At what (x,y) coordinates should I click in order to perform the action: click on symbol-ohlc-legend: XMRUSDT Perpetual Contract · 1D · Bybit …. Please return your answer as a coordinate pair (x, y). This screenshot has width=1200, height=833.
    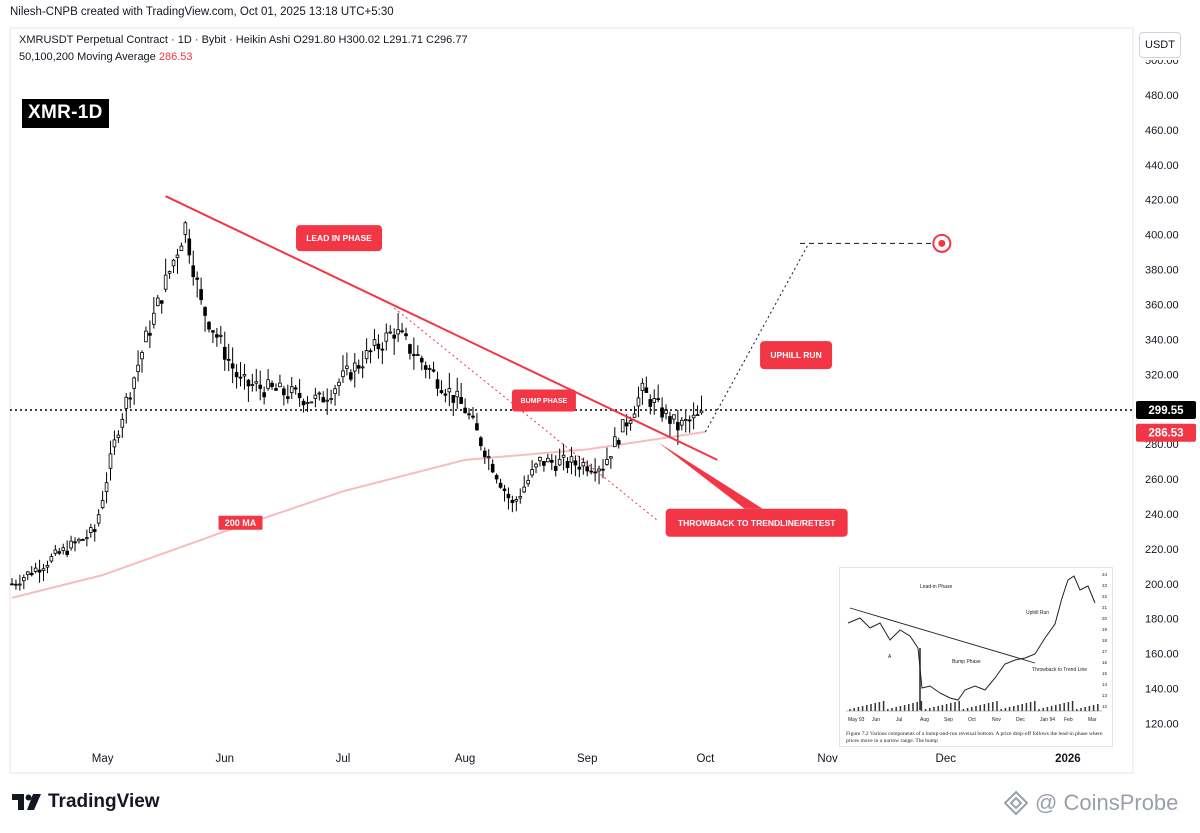
    Looking at the image, I should click on (243, 40).